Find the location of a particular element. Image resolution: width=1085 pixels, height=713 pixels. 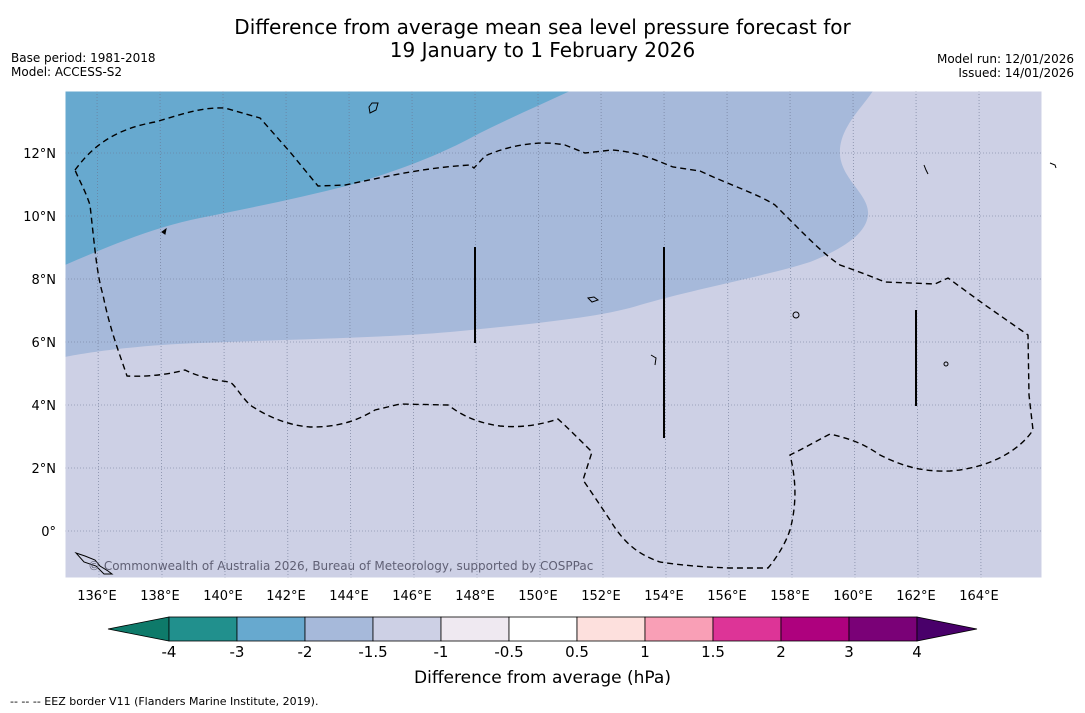

colorbar-tick-label: -4 is located at coordinates (169, 652).